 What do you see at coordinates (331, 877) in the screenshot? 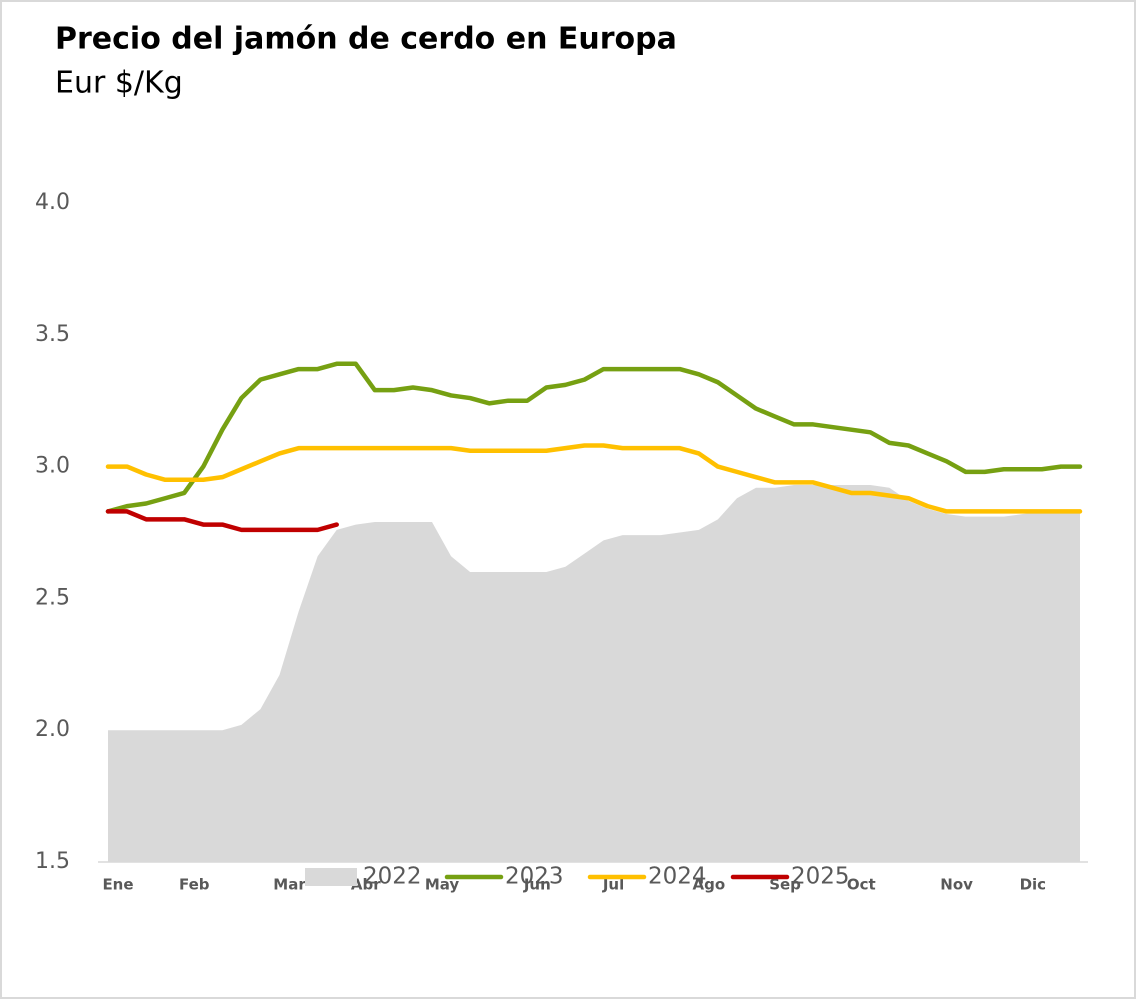
I see `legend-swatch` at bounding box center [331, 877].